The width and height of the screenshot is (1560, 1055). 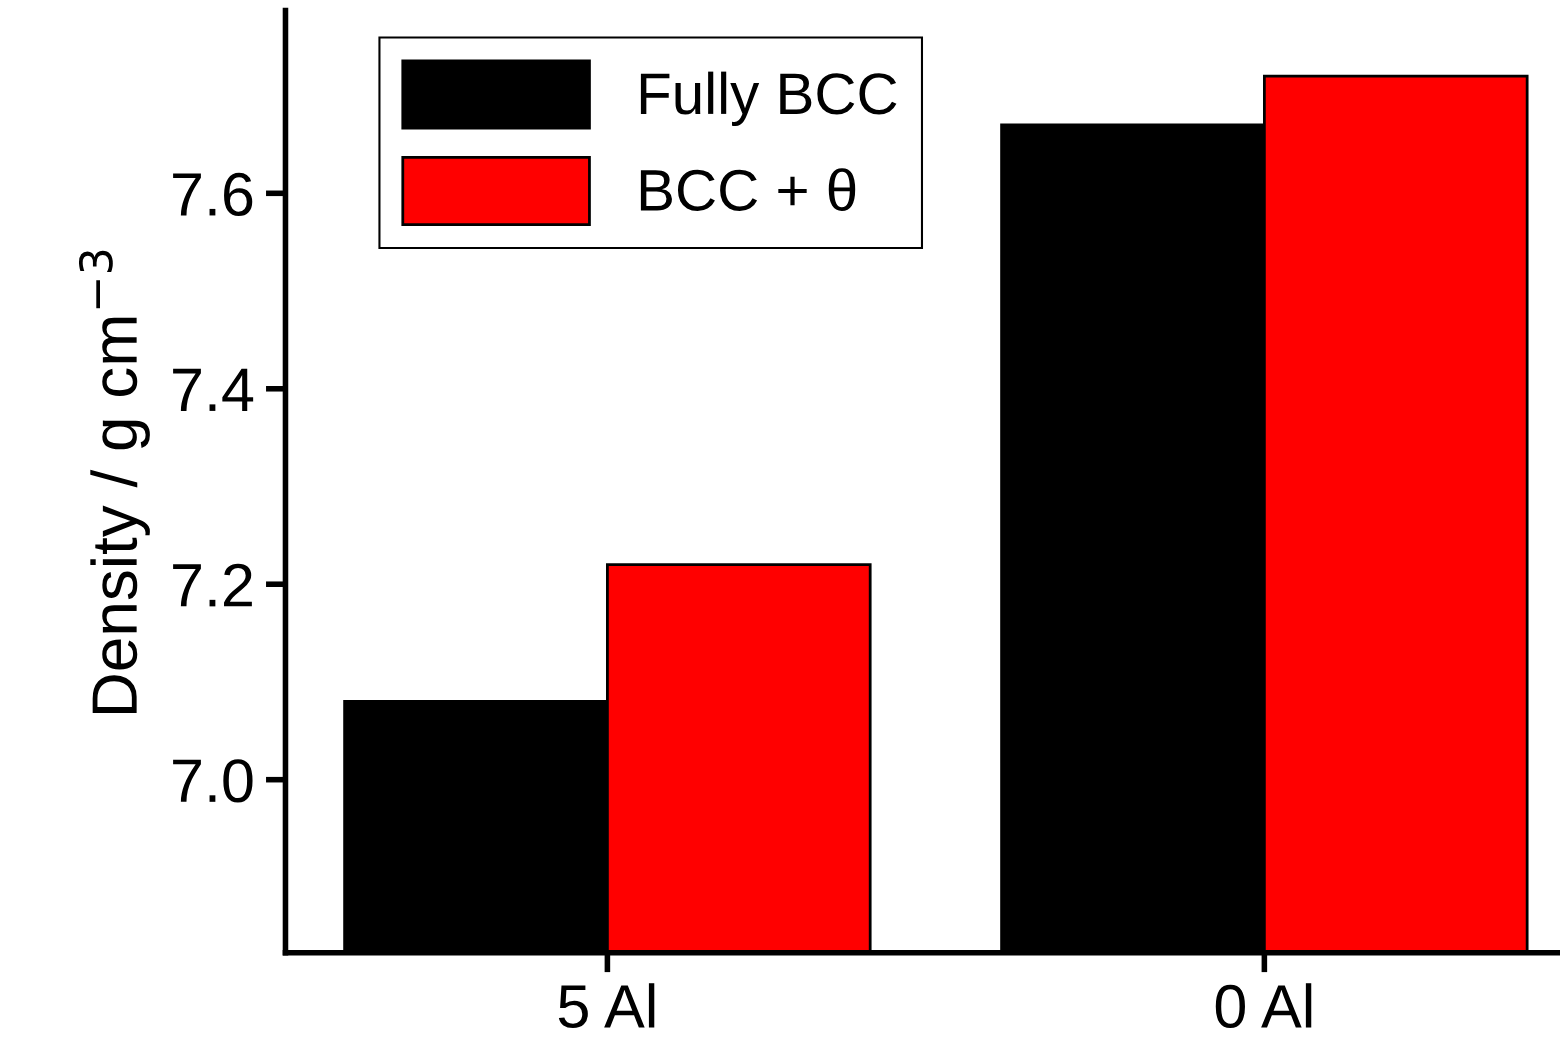 I want to click on legend-label: BCC + θ, so click(x=748, y=189).